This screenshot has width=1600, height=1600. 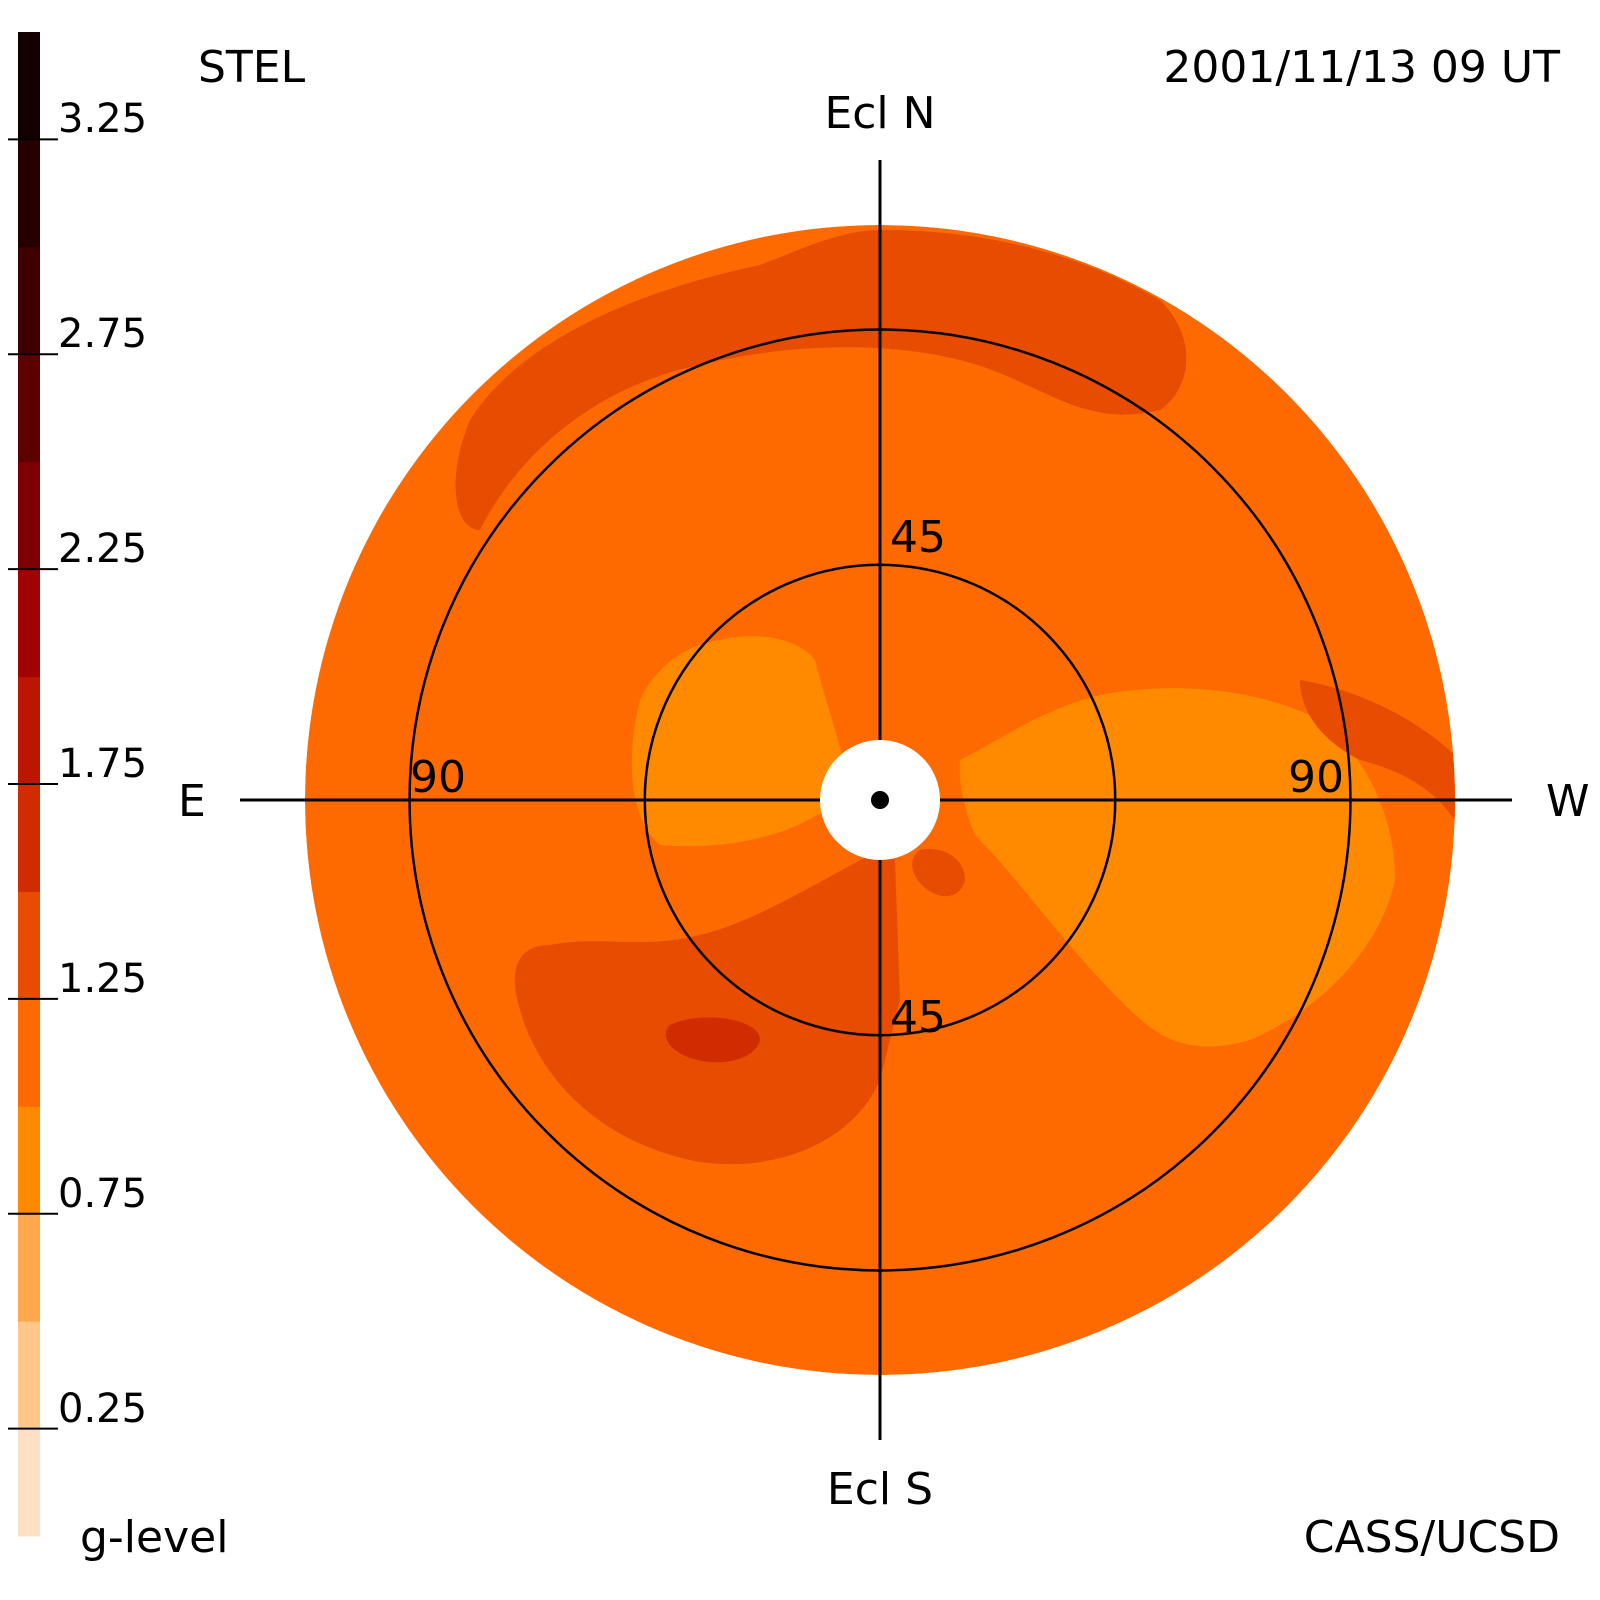 What do you see at coordinates (103, 1408) in the screenshot?
I see `colorbar-tick-label: 0.25` at bounding box center [103, 1408].